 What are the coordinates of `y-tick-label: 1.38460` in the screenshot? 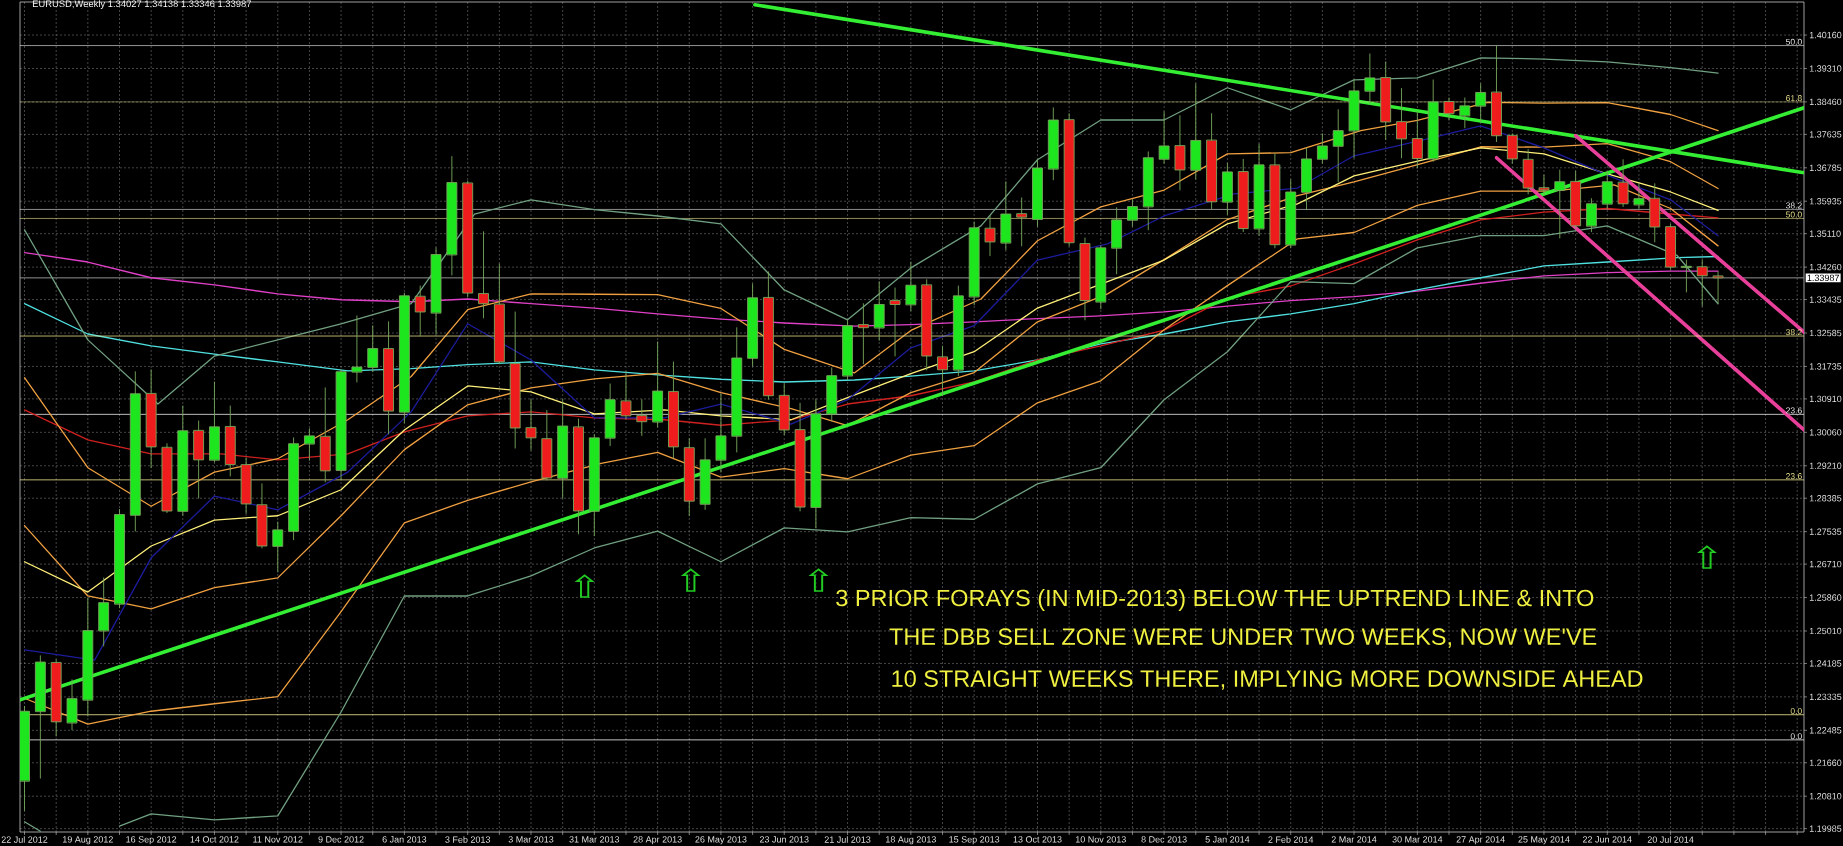 It's located at (1825, 102).